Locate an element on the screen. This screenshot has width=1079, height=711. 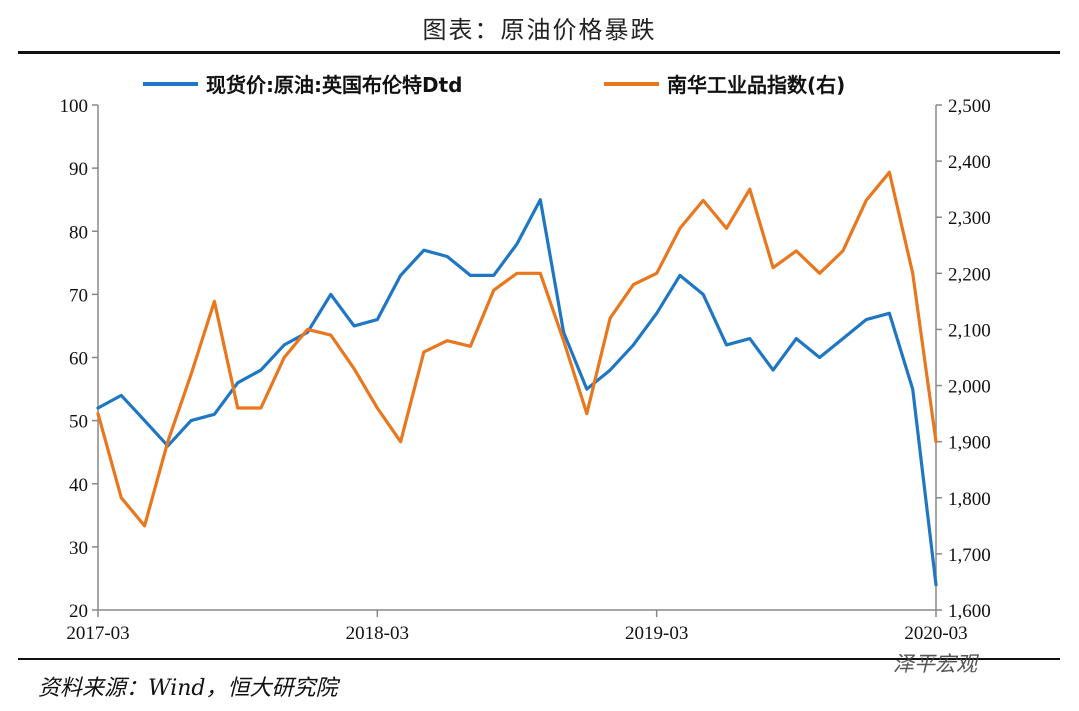
y-left-tick-label: 60 is located at coordinates (78, 359).